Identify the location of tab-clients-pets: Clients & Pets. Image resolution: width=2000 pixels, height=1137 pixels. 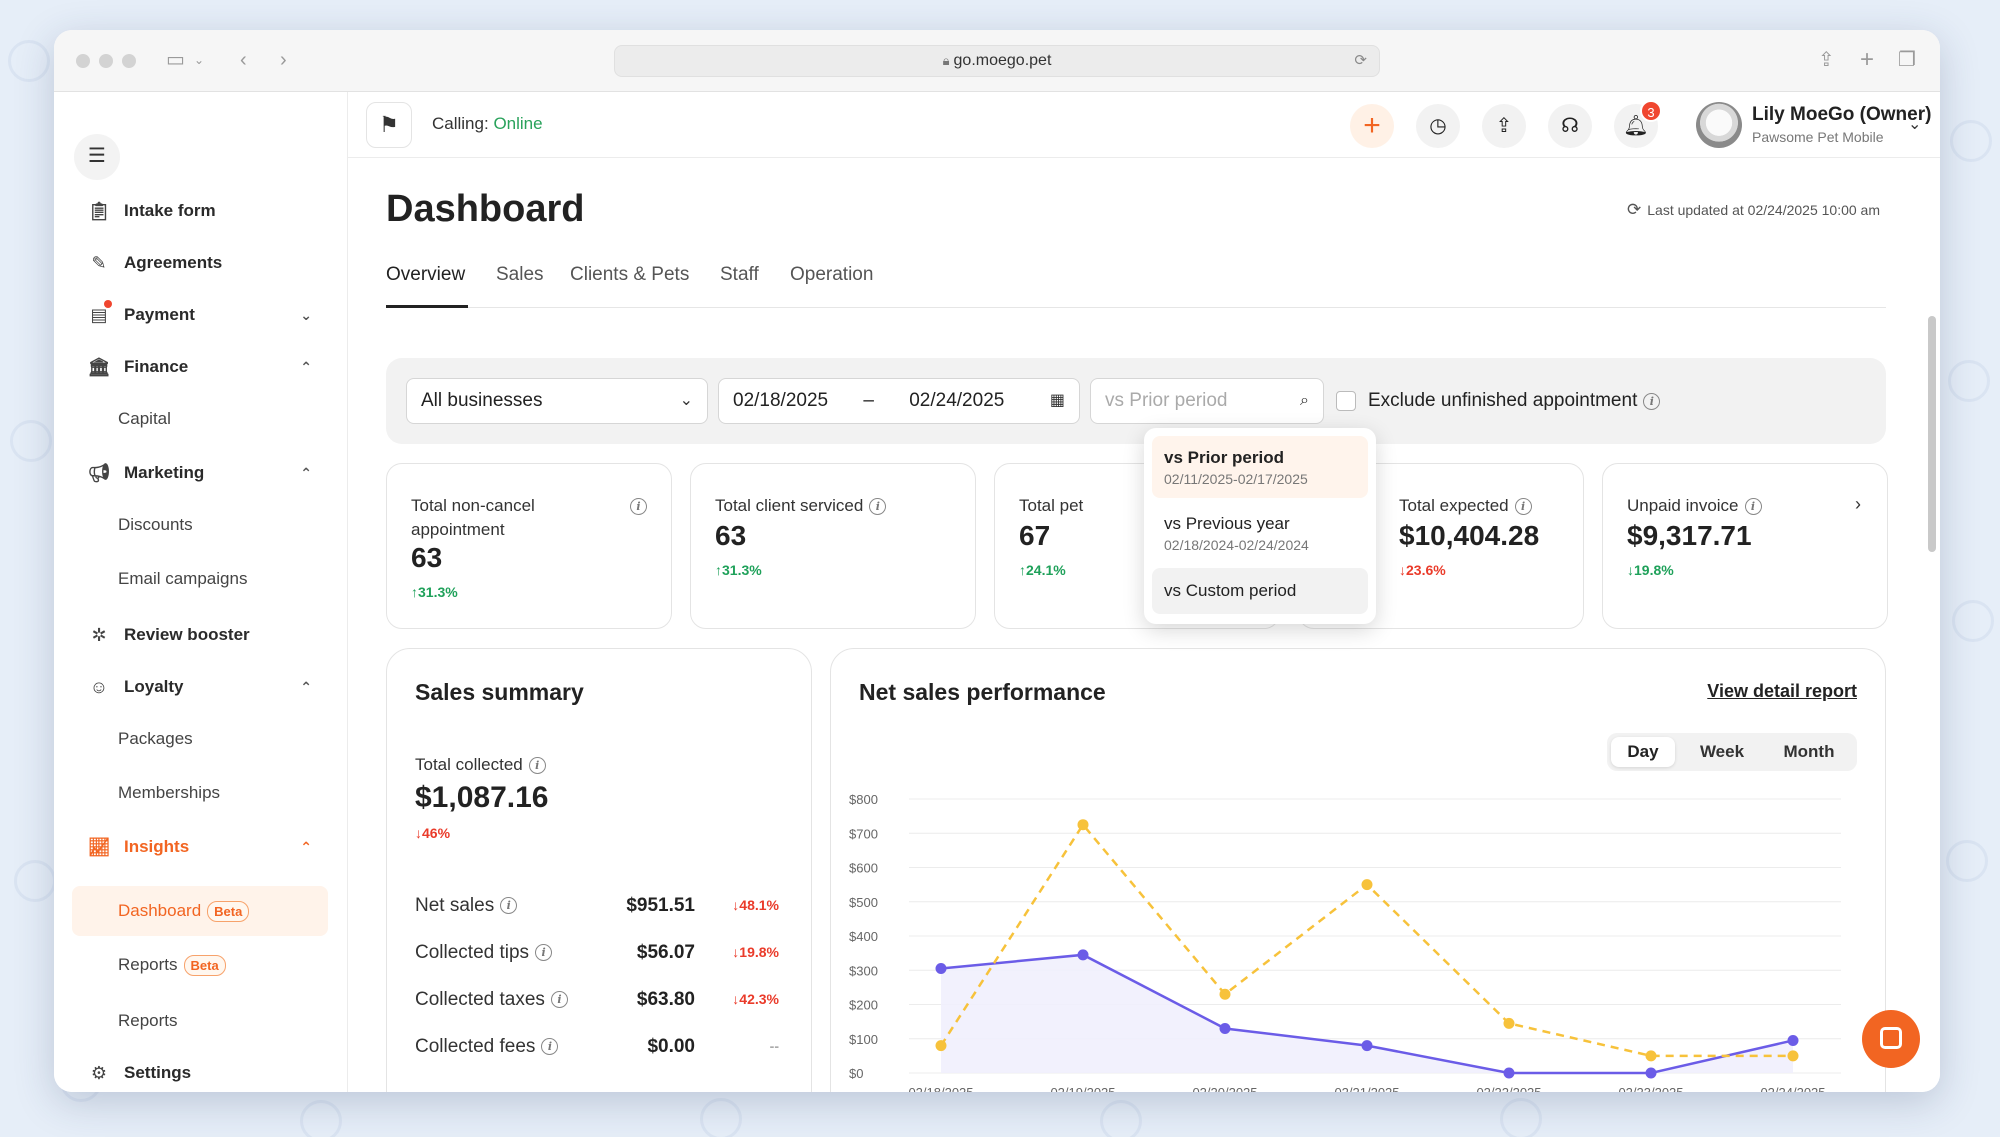
(630, 274).